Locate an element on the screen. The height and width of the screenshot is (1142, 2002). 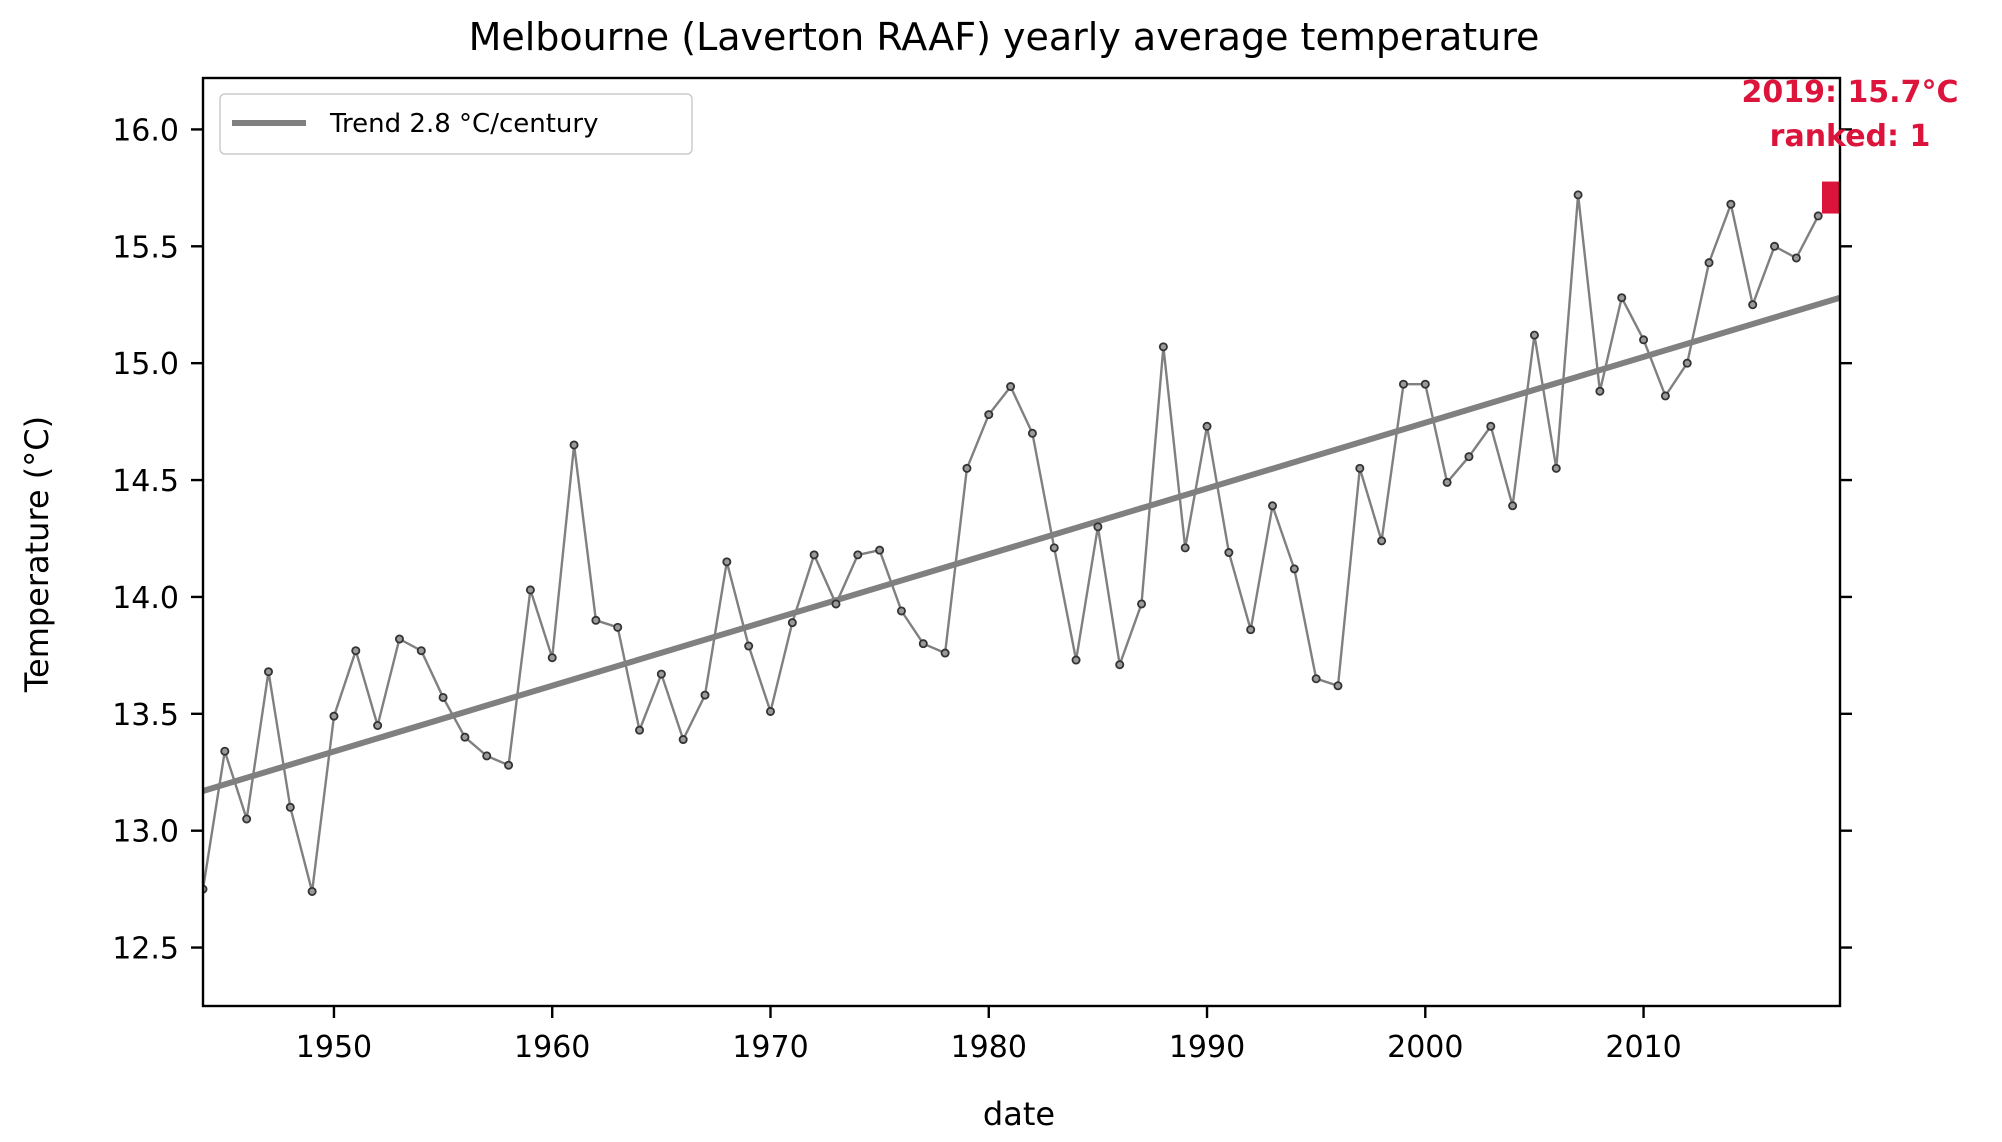
x-axis-ticks: 1950 1960 1970 1980 1990 2000 2010 is located at coordinates (989, 1035).